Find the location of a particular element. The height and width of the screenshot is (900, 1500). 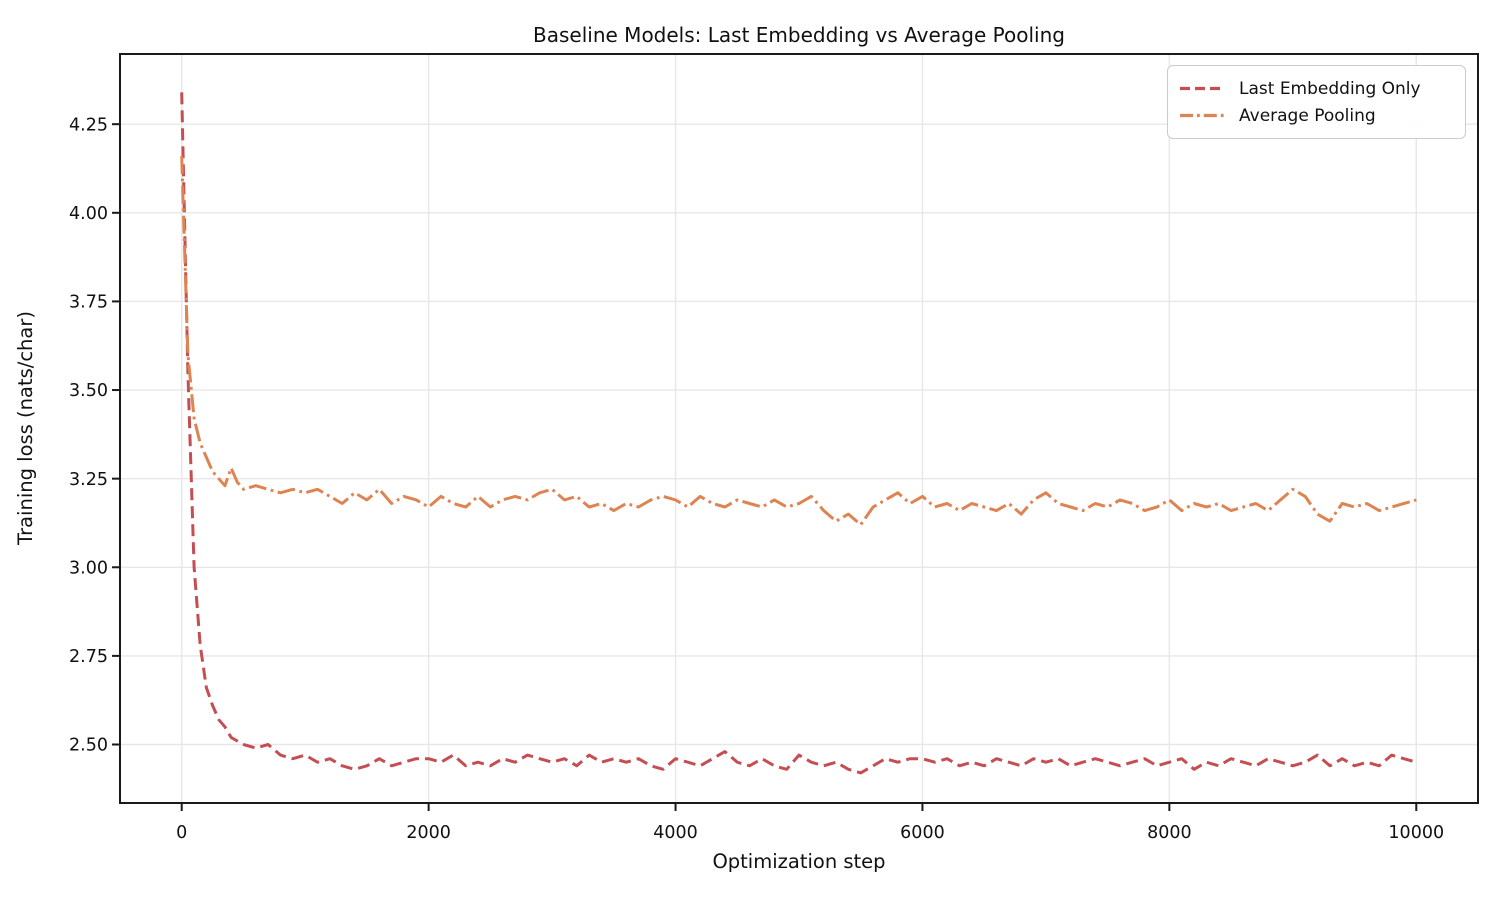

y-tick-label: 4.25 is located at coordinates (88, 125).